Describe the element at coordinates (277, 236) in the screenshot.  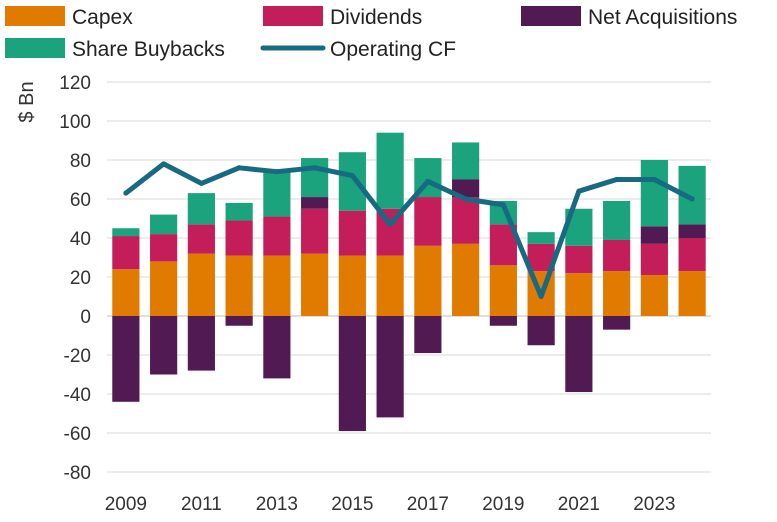
I see `bar-dividends-2013` at that location.